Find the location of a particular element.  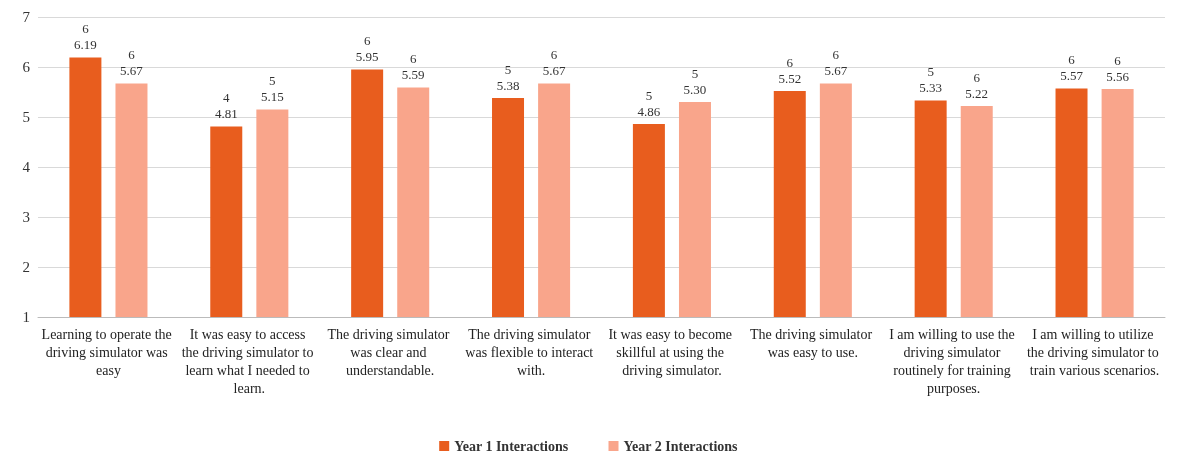

x-tick-label: I am willing to utilize the driving simulator to train various scenarios. is located at coordinates (1094, 352).